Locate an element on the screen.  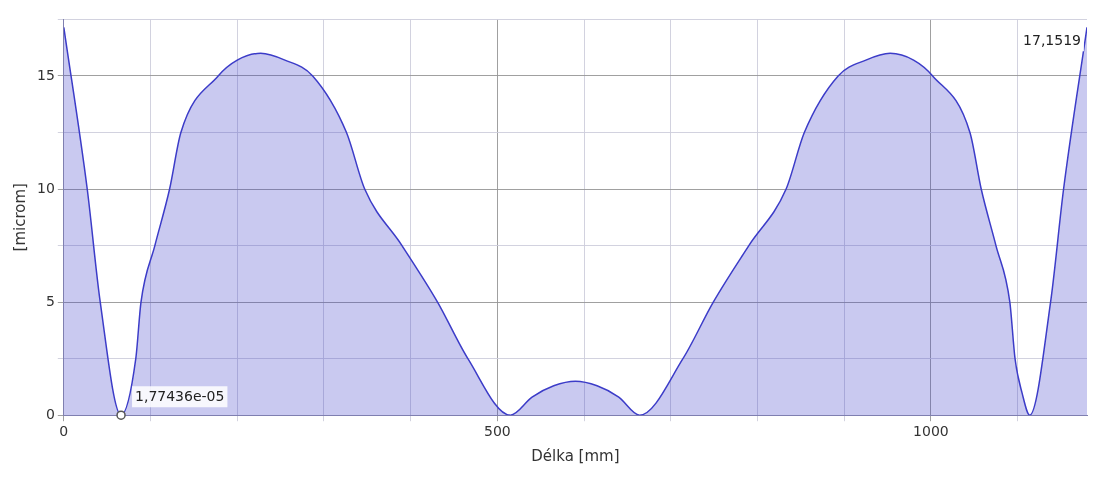
x-tick-label: 500 is located at coordinates (497, 431).